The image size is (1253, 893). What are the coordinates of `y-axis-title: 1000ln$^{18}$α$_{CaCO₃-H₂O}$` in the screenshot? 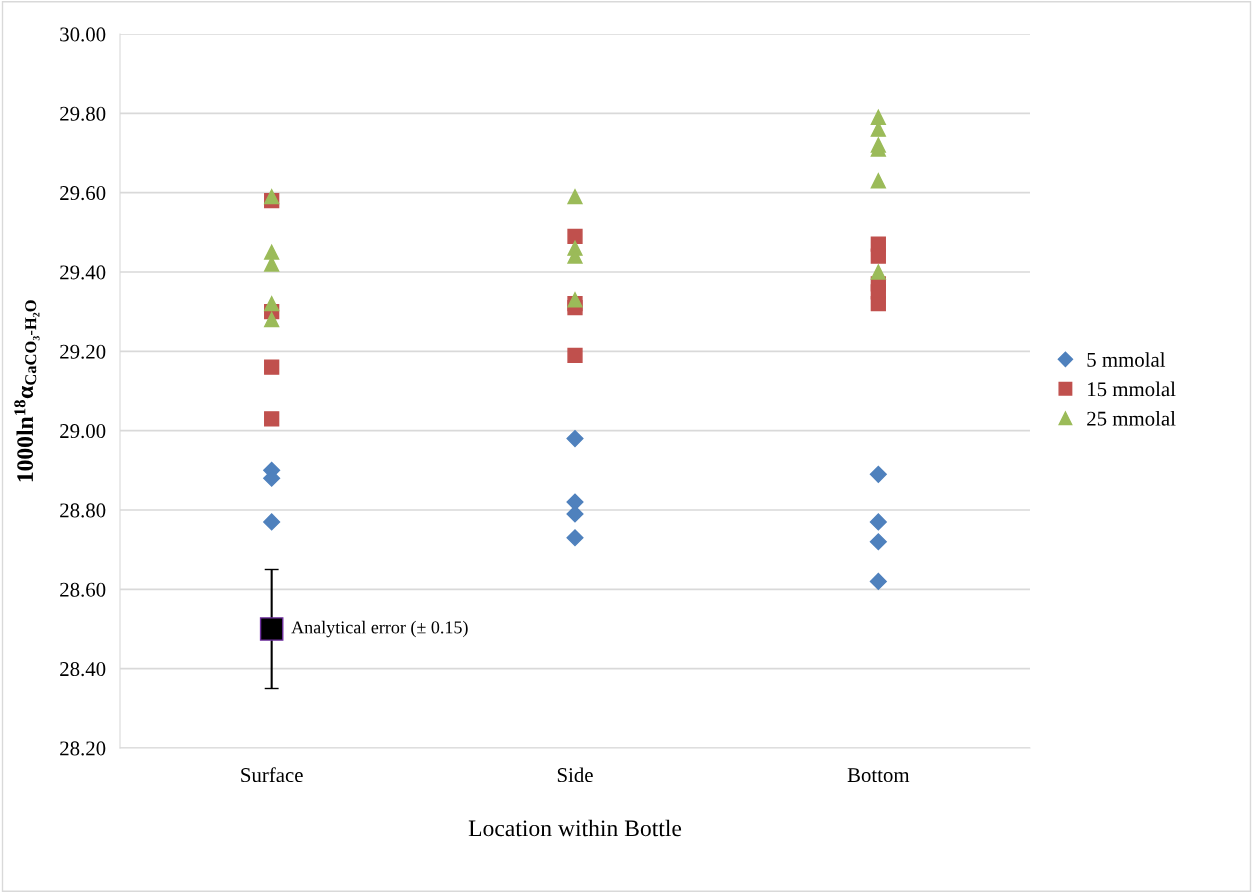 It's located at (27, 391).